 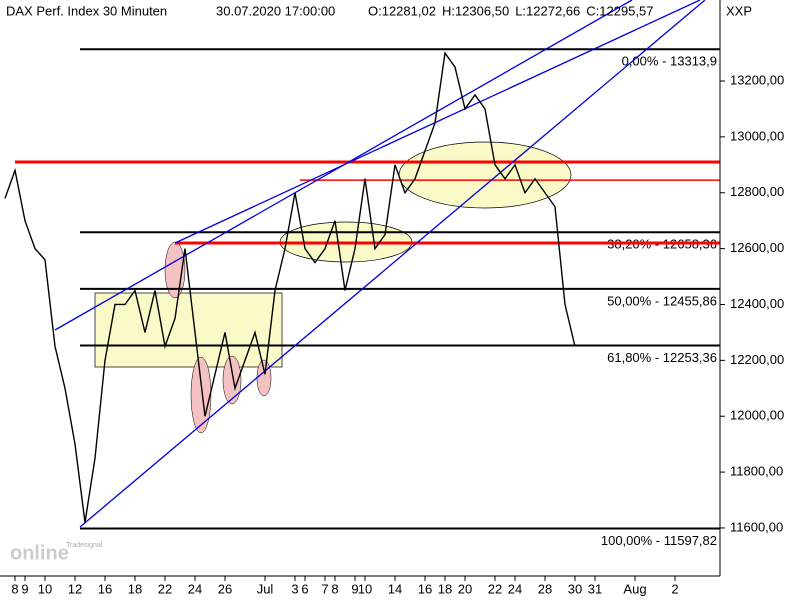 I want to click on x-tick-label: 14, so click(x=395, y=588).